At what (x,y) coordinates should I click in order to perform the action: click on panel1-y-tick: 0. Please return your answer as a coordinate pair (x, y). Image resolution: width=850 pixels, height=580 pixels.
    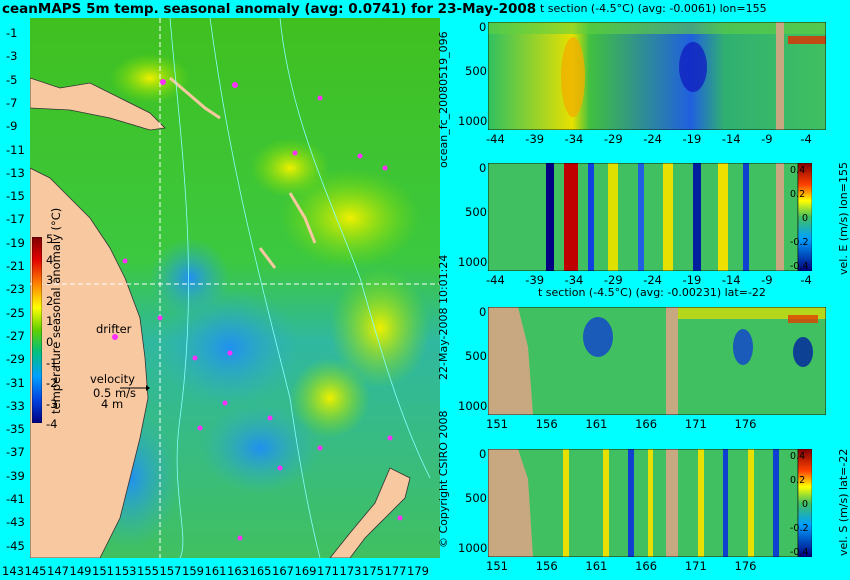
    Looking at the image, I should click on (483, 27).